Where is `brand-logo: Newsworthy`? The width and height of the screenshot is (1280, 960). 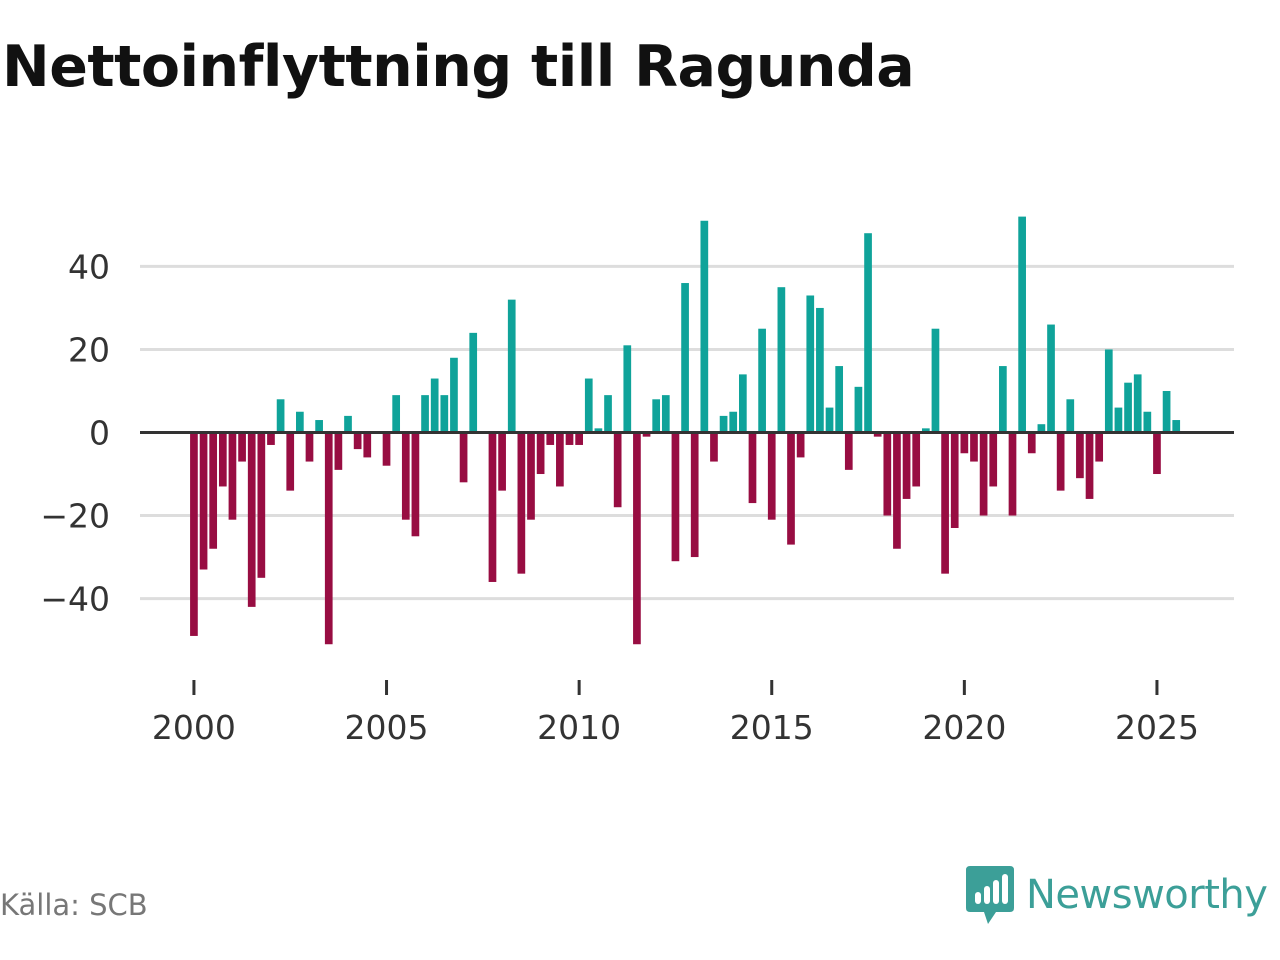
brand-logo: Newsworthy is located at coordinates (1116, 895).